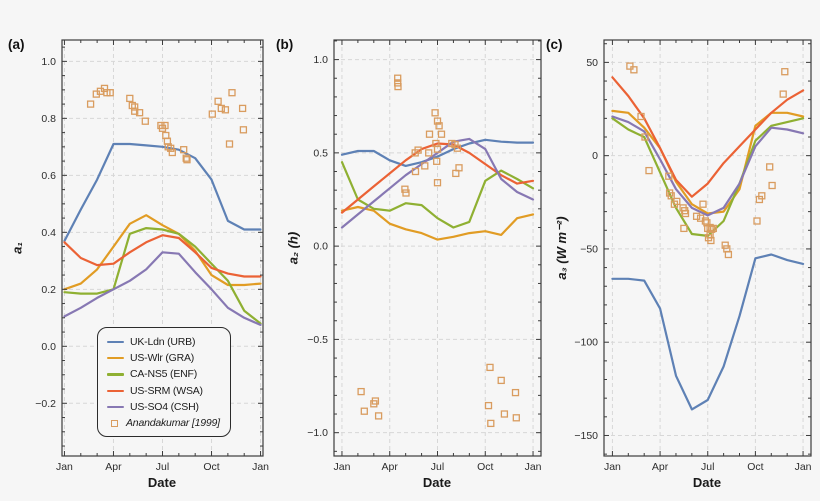  What do you see at coordinates (592, 63) in the screenshot?
I see `y-tick-label: 50` at bounding box center [592, 63].